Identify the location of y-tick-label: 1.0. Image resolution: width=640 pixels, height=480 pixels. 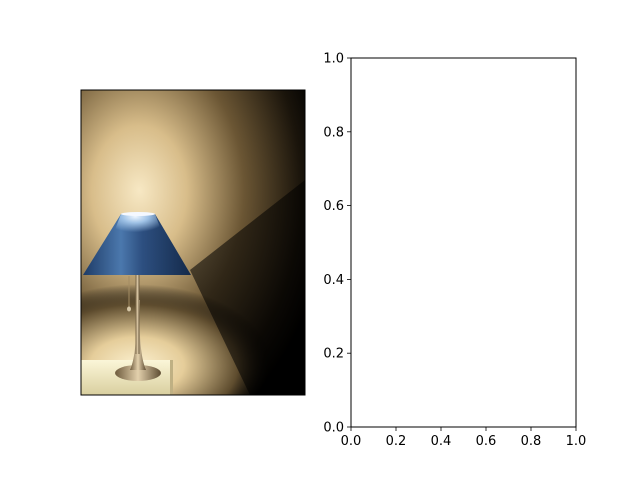
(333, 59).